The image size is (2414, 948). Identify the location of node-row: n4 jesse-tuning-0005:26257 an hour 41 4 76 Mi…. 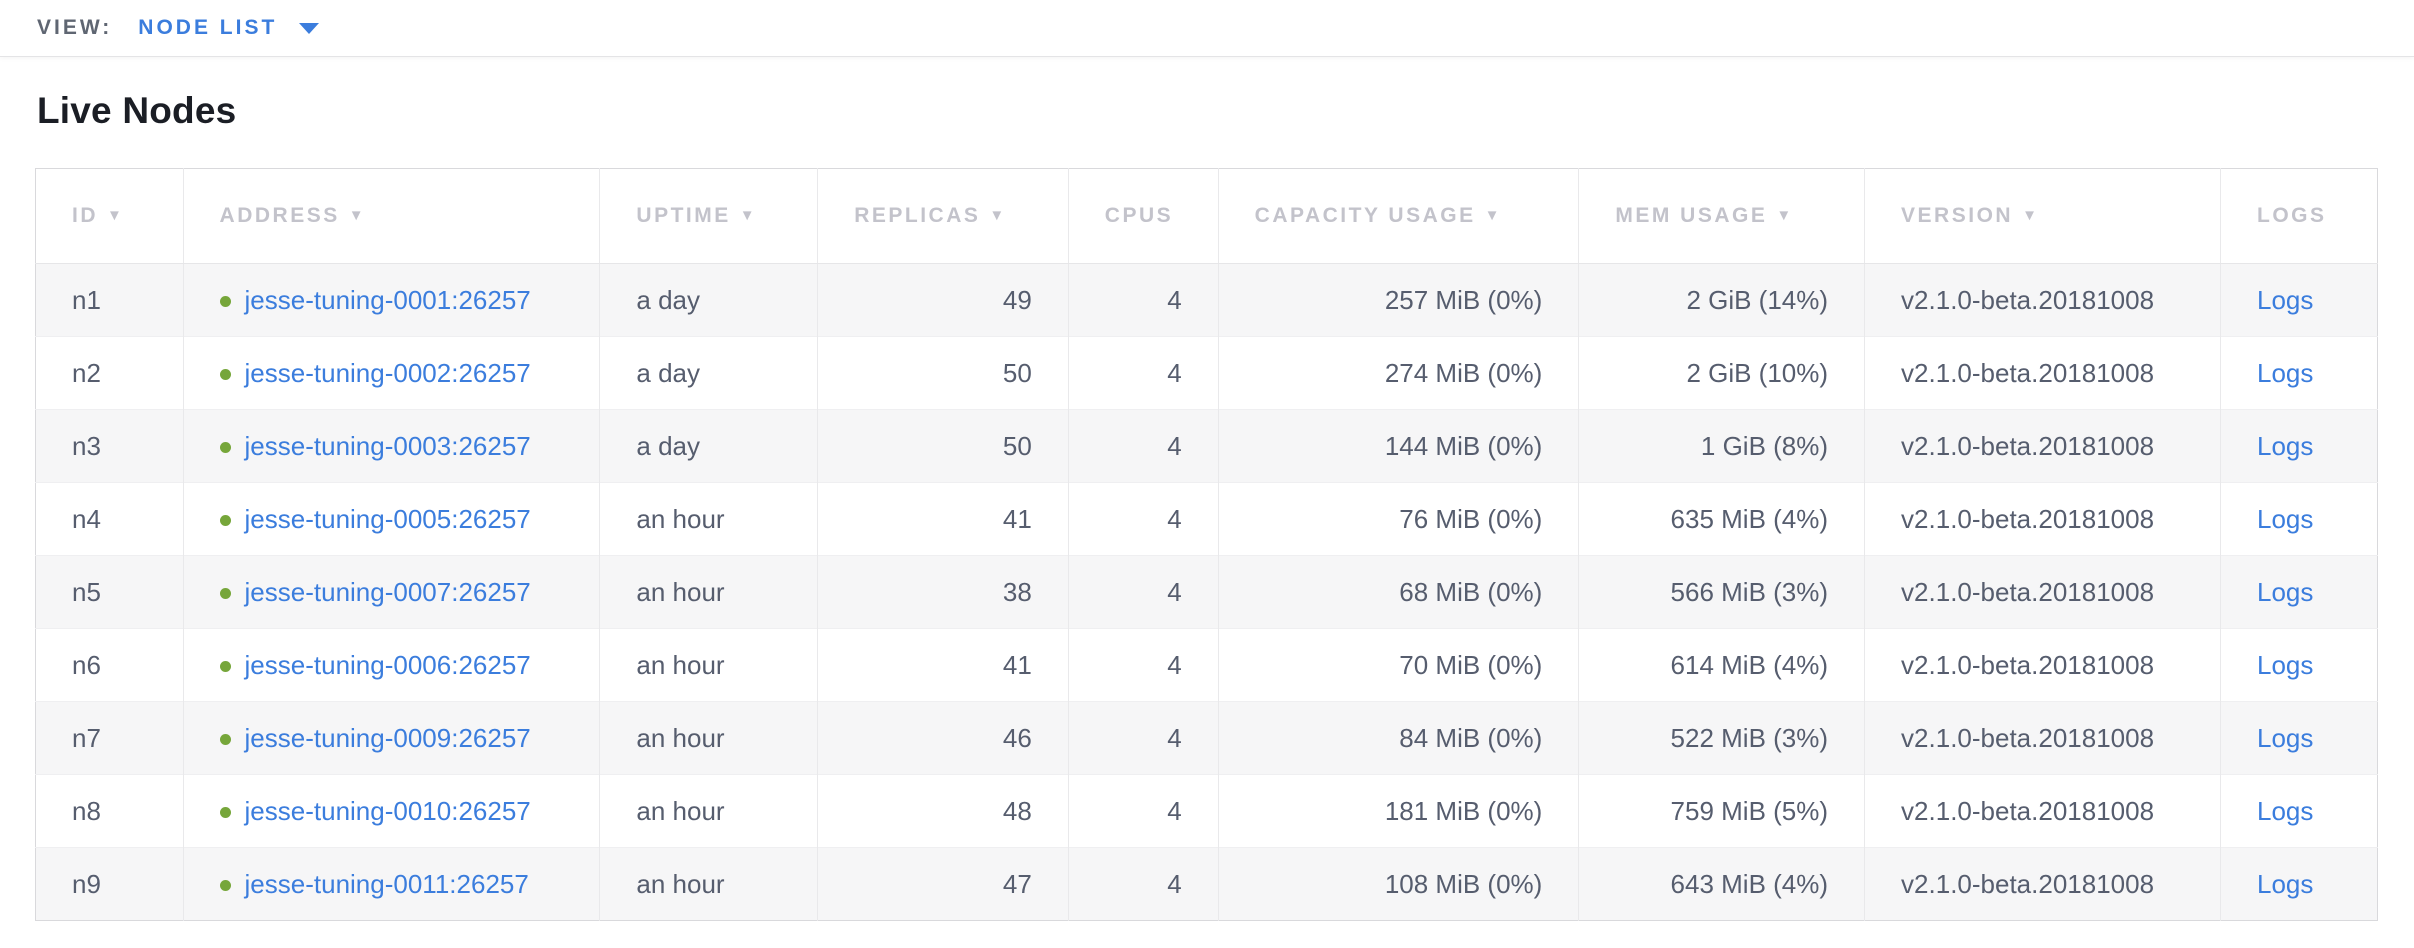
(1206, 519).